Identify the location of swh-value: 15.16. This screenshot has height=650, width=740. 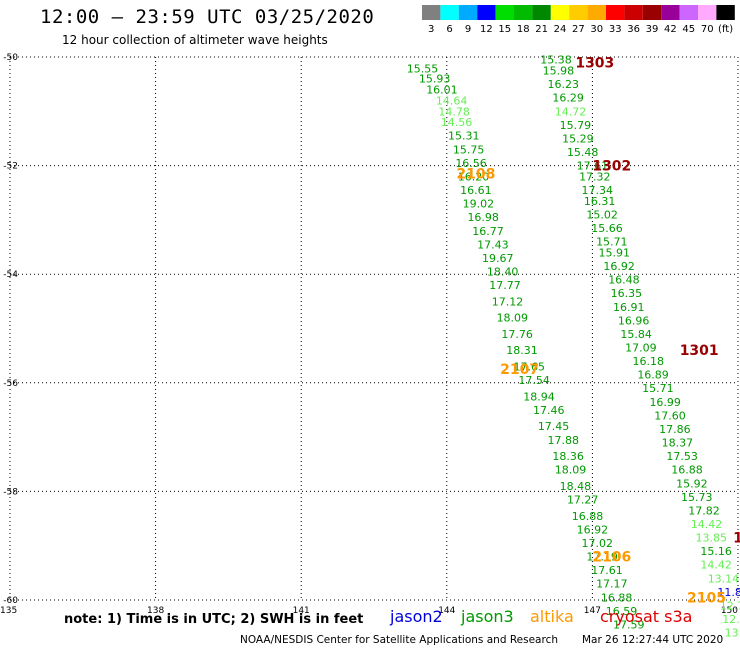
(716, 551).